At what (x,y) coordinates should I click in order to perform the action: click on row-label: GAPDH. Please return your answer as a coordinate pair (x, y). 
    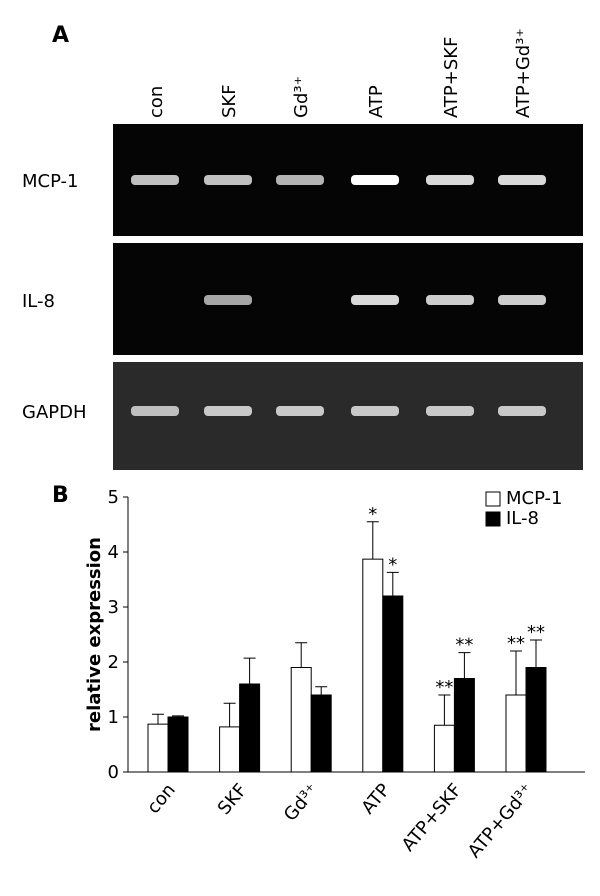
    Looking at the image, I should click on (54, 412).